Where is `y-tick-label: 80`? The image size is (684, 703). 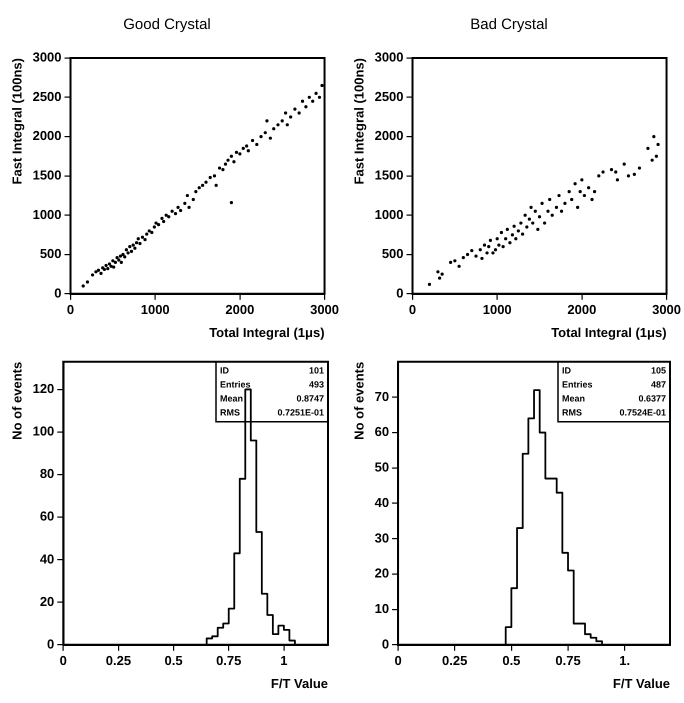 y-tick-label: 80 is located at coordinates (47, 474).